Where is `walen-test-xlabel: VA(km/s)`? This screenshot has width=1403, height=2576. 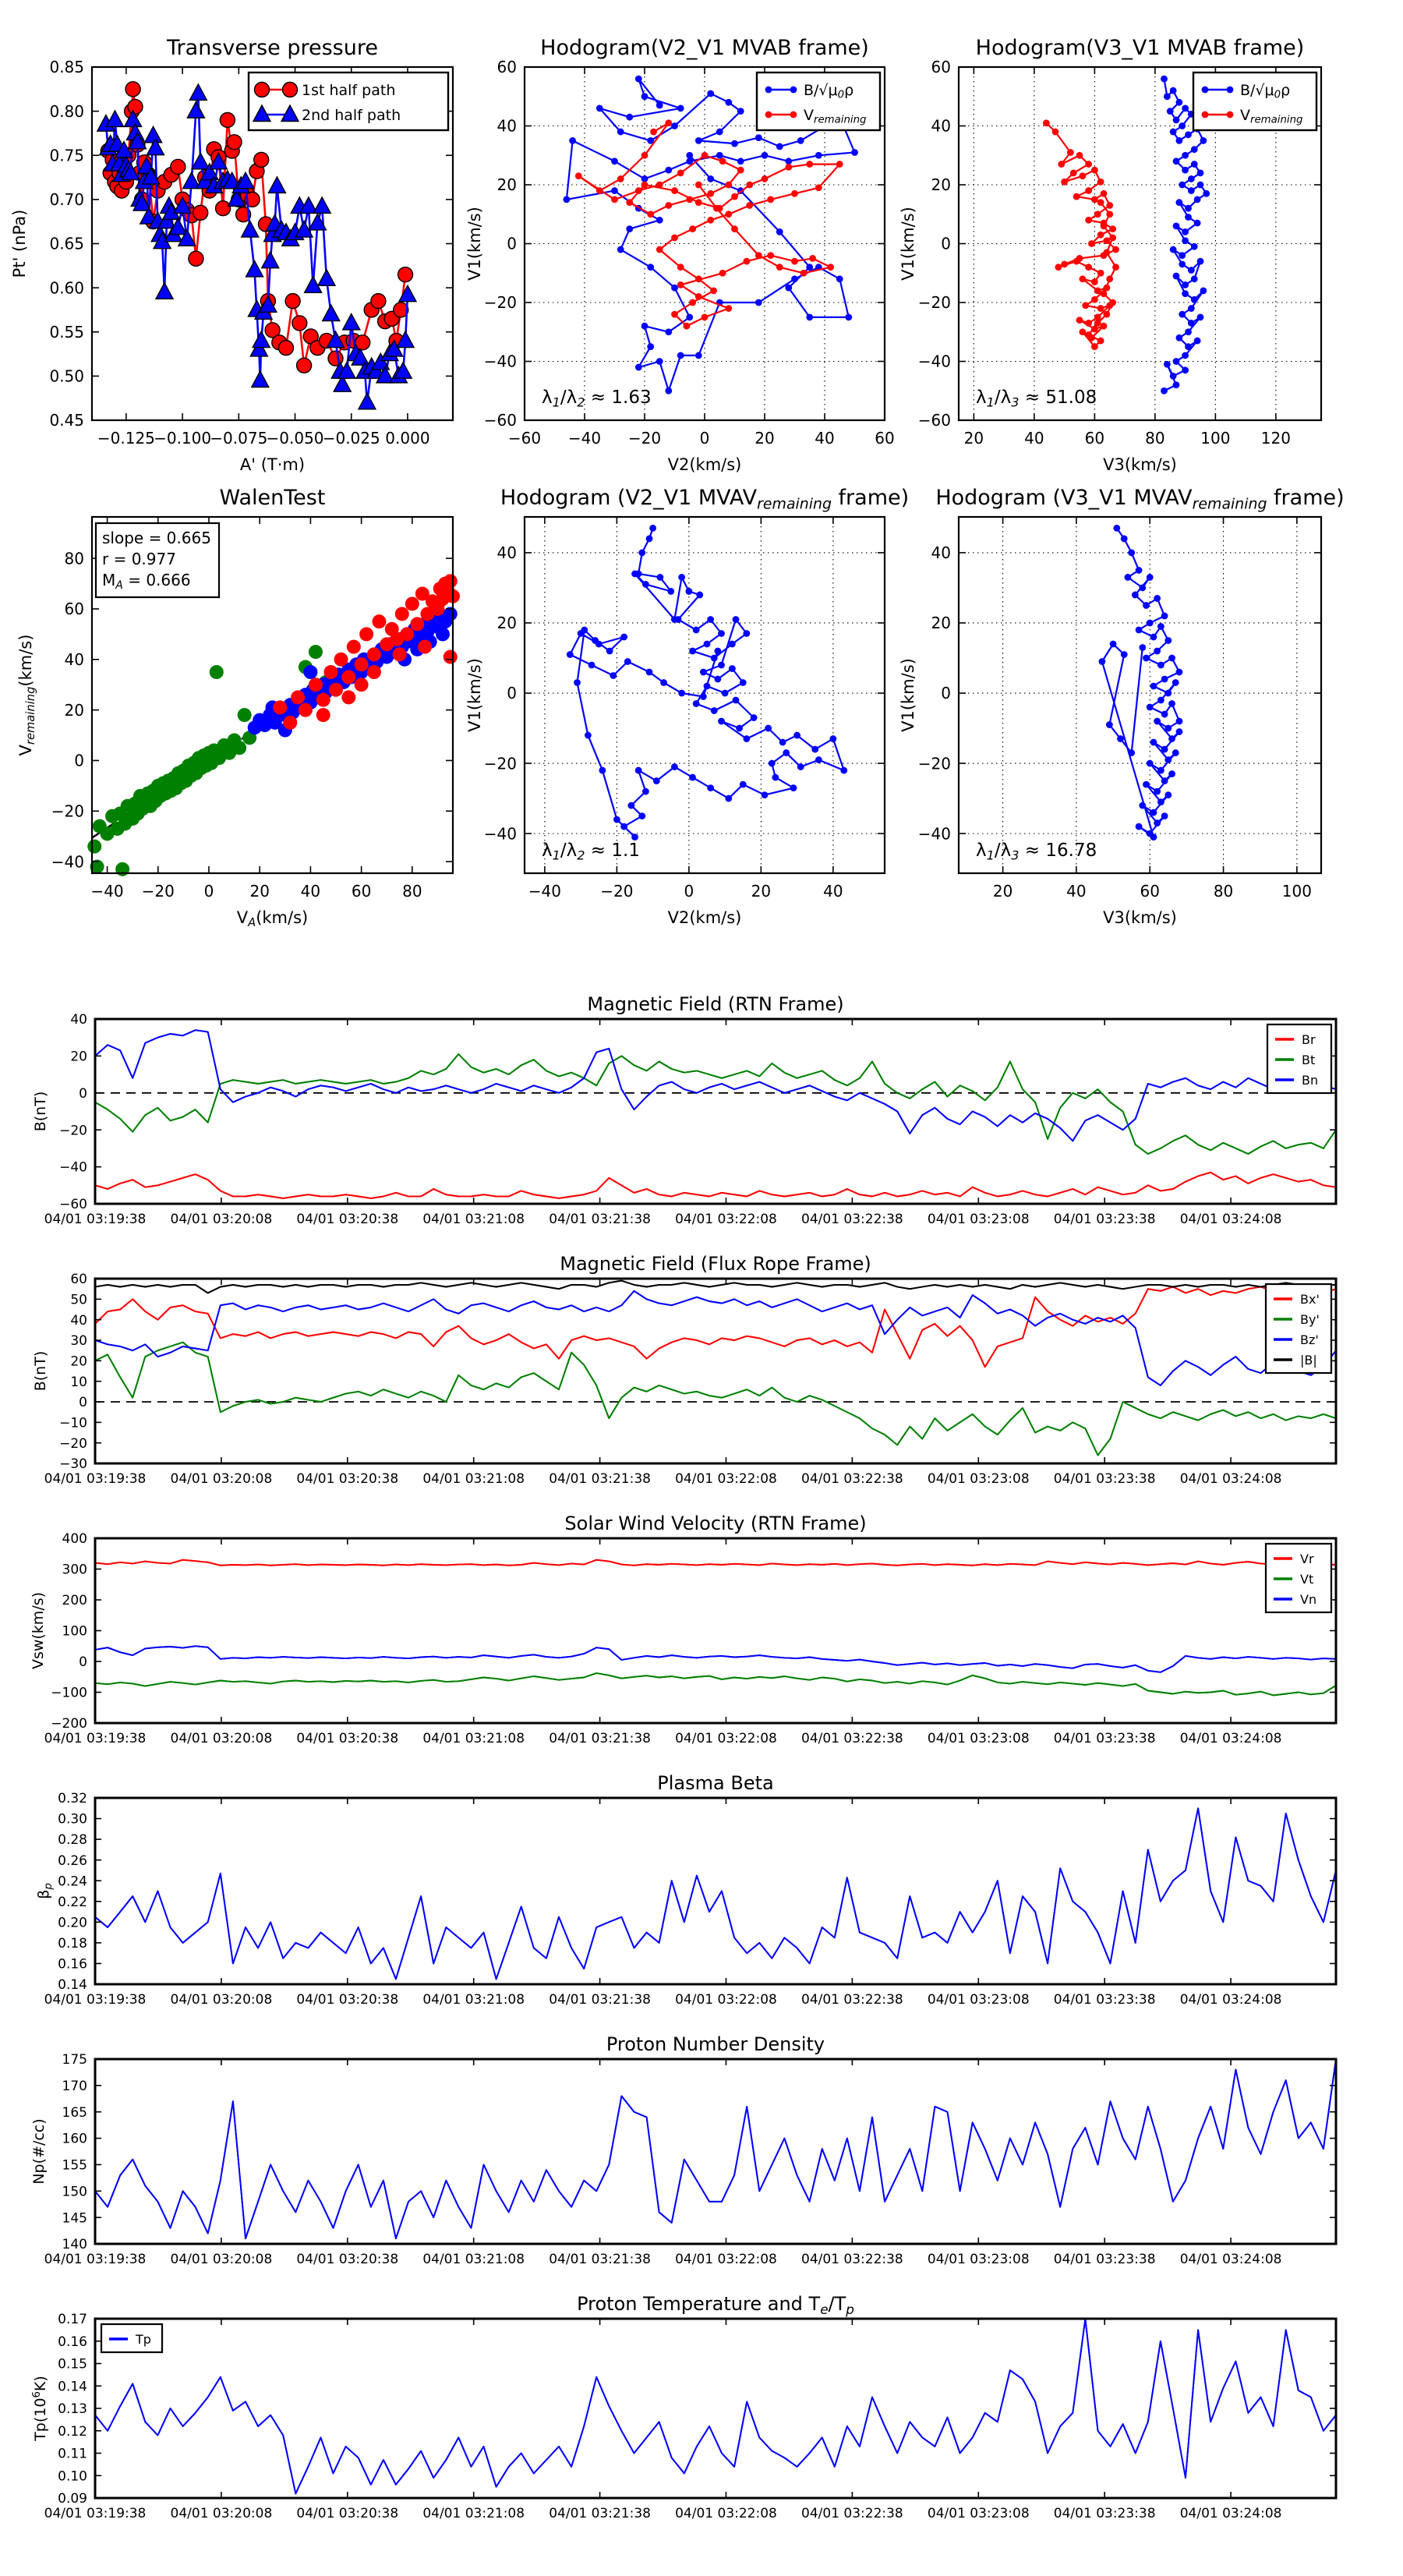
walen-test-xlabel: VA(km/s) is located at coordinates (272, 918).